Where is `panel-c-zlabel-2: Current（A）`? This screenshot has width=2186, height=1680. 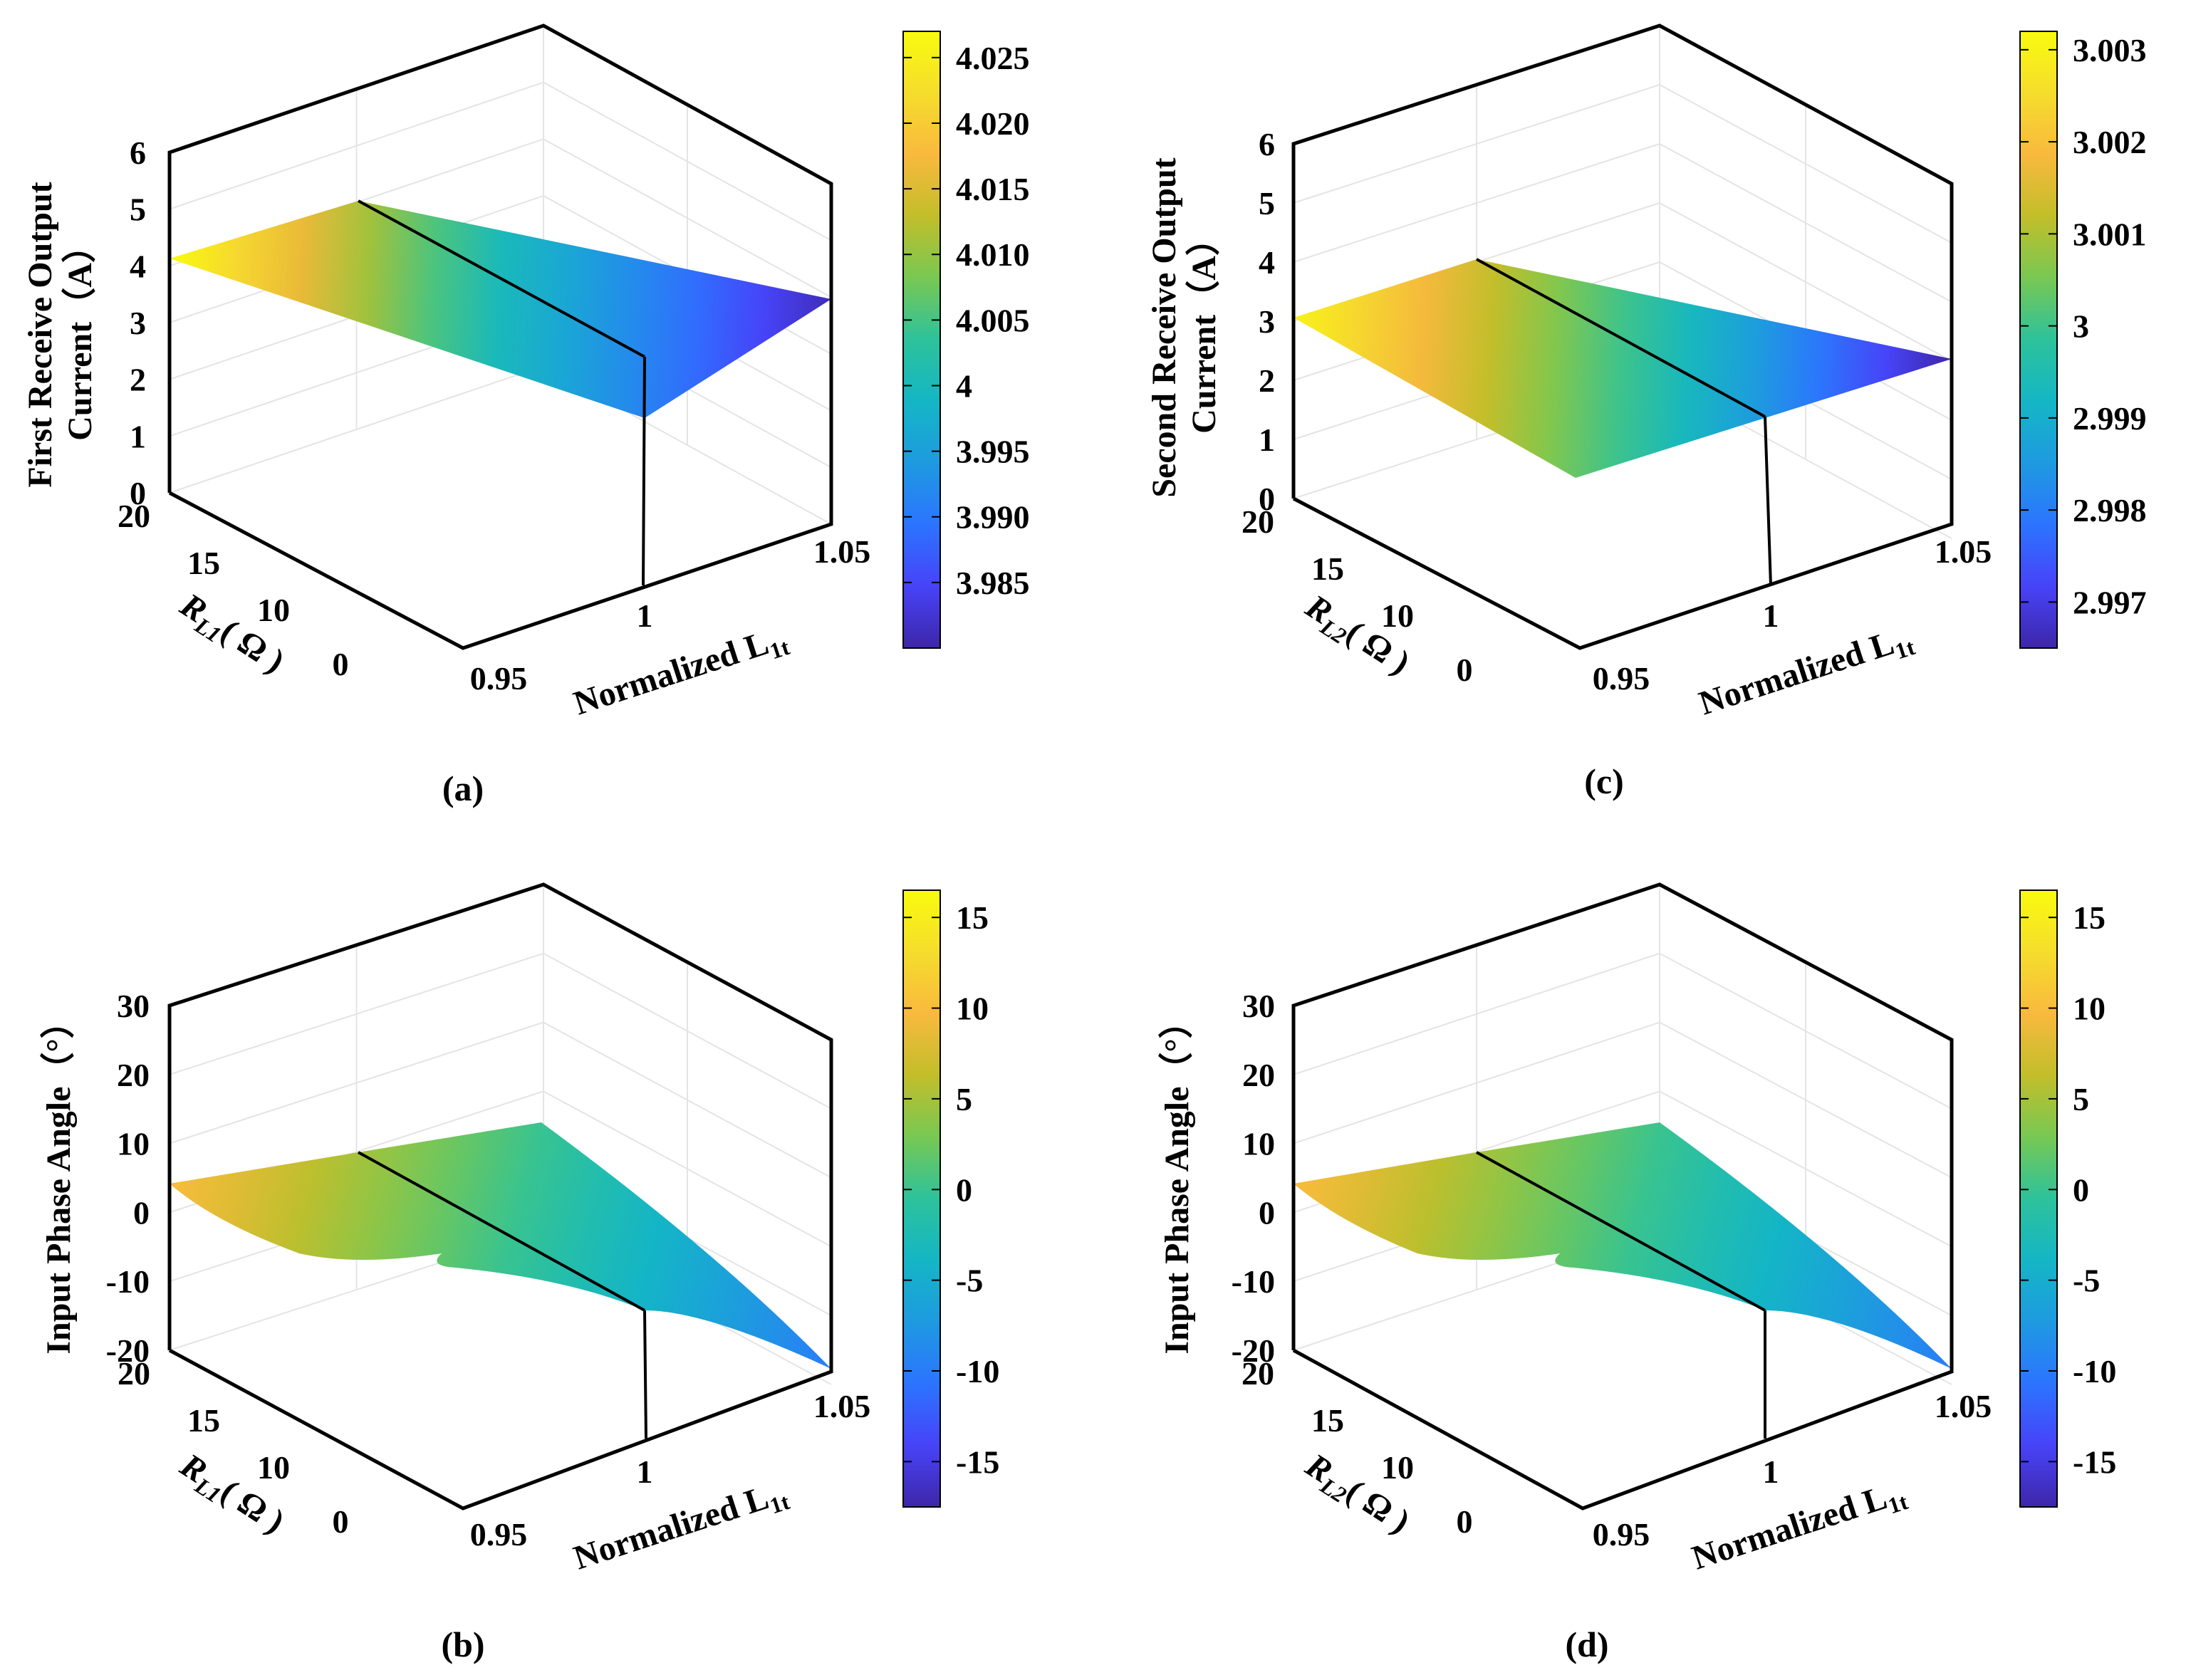 panel-c-zlabel-2: Current（A） is located at coordinates (1204, 327).